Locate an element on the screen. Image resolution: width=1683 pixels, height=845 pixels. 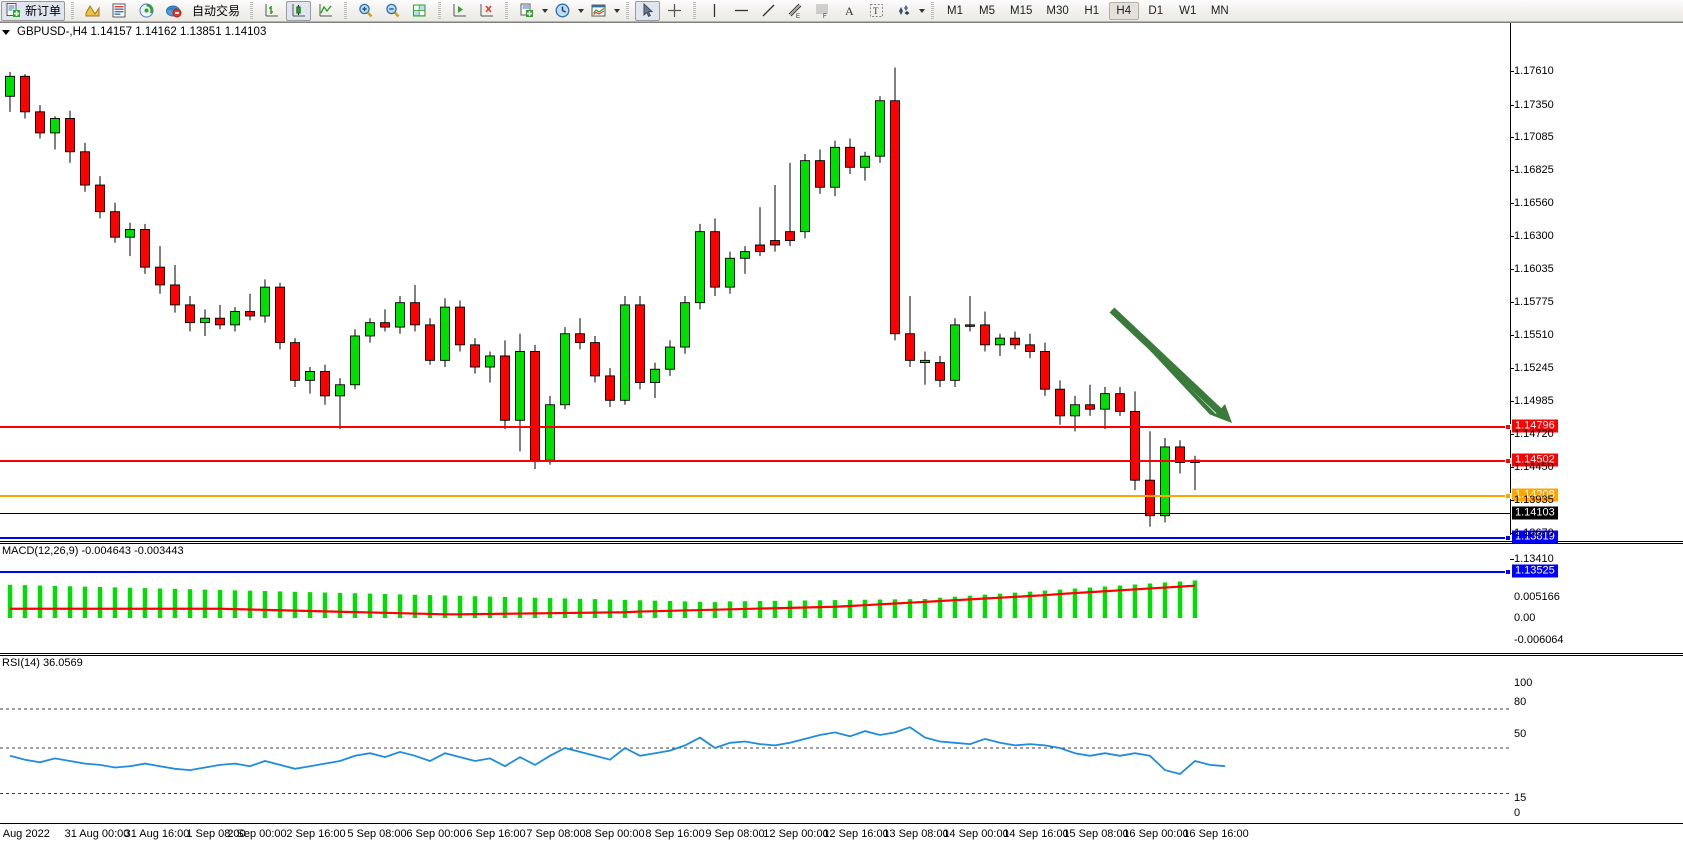
cursor-button is located at coordinates (648, 10).